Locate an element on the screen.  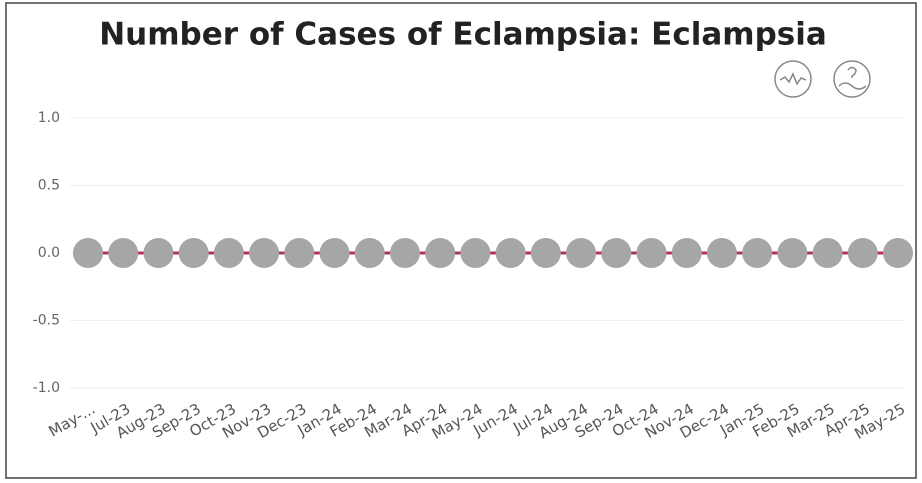
icon-help is located at coordinates (852, 79).